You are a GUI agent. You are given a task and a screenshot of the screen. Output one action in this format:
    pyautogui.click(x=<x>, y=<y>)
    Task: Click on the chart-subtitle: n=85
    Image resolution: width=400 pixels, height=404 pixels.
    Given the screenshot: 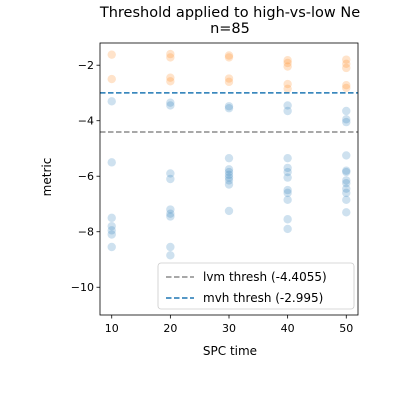 What is the action you would take?
    pyautogui.click(x=230, y=29)
    